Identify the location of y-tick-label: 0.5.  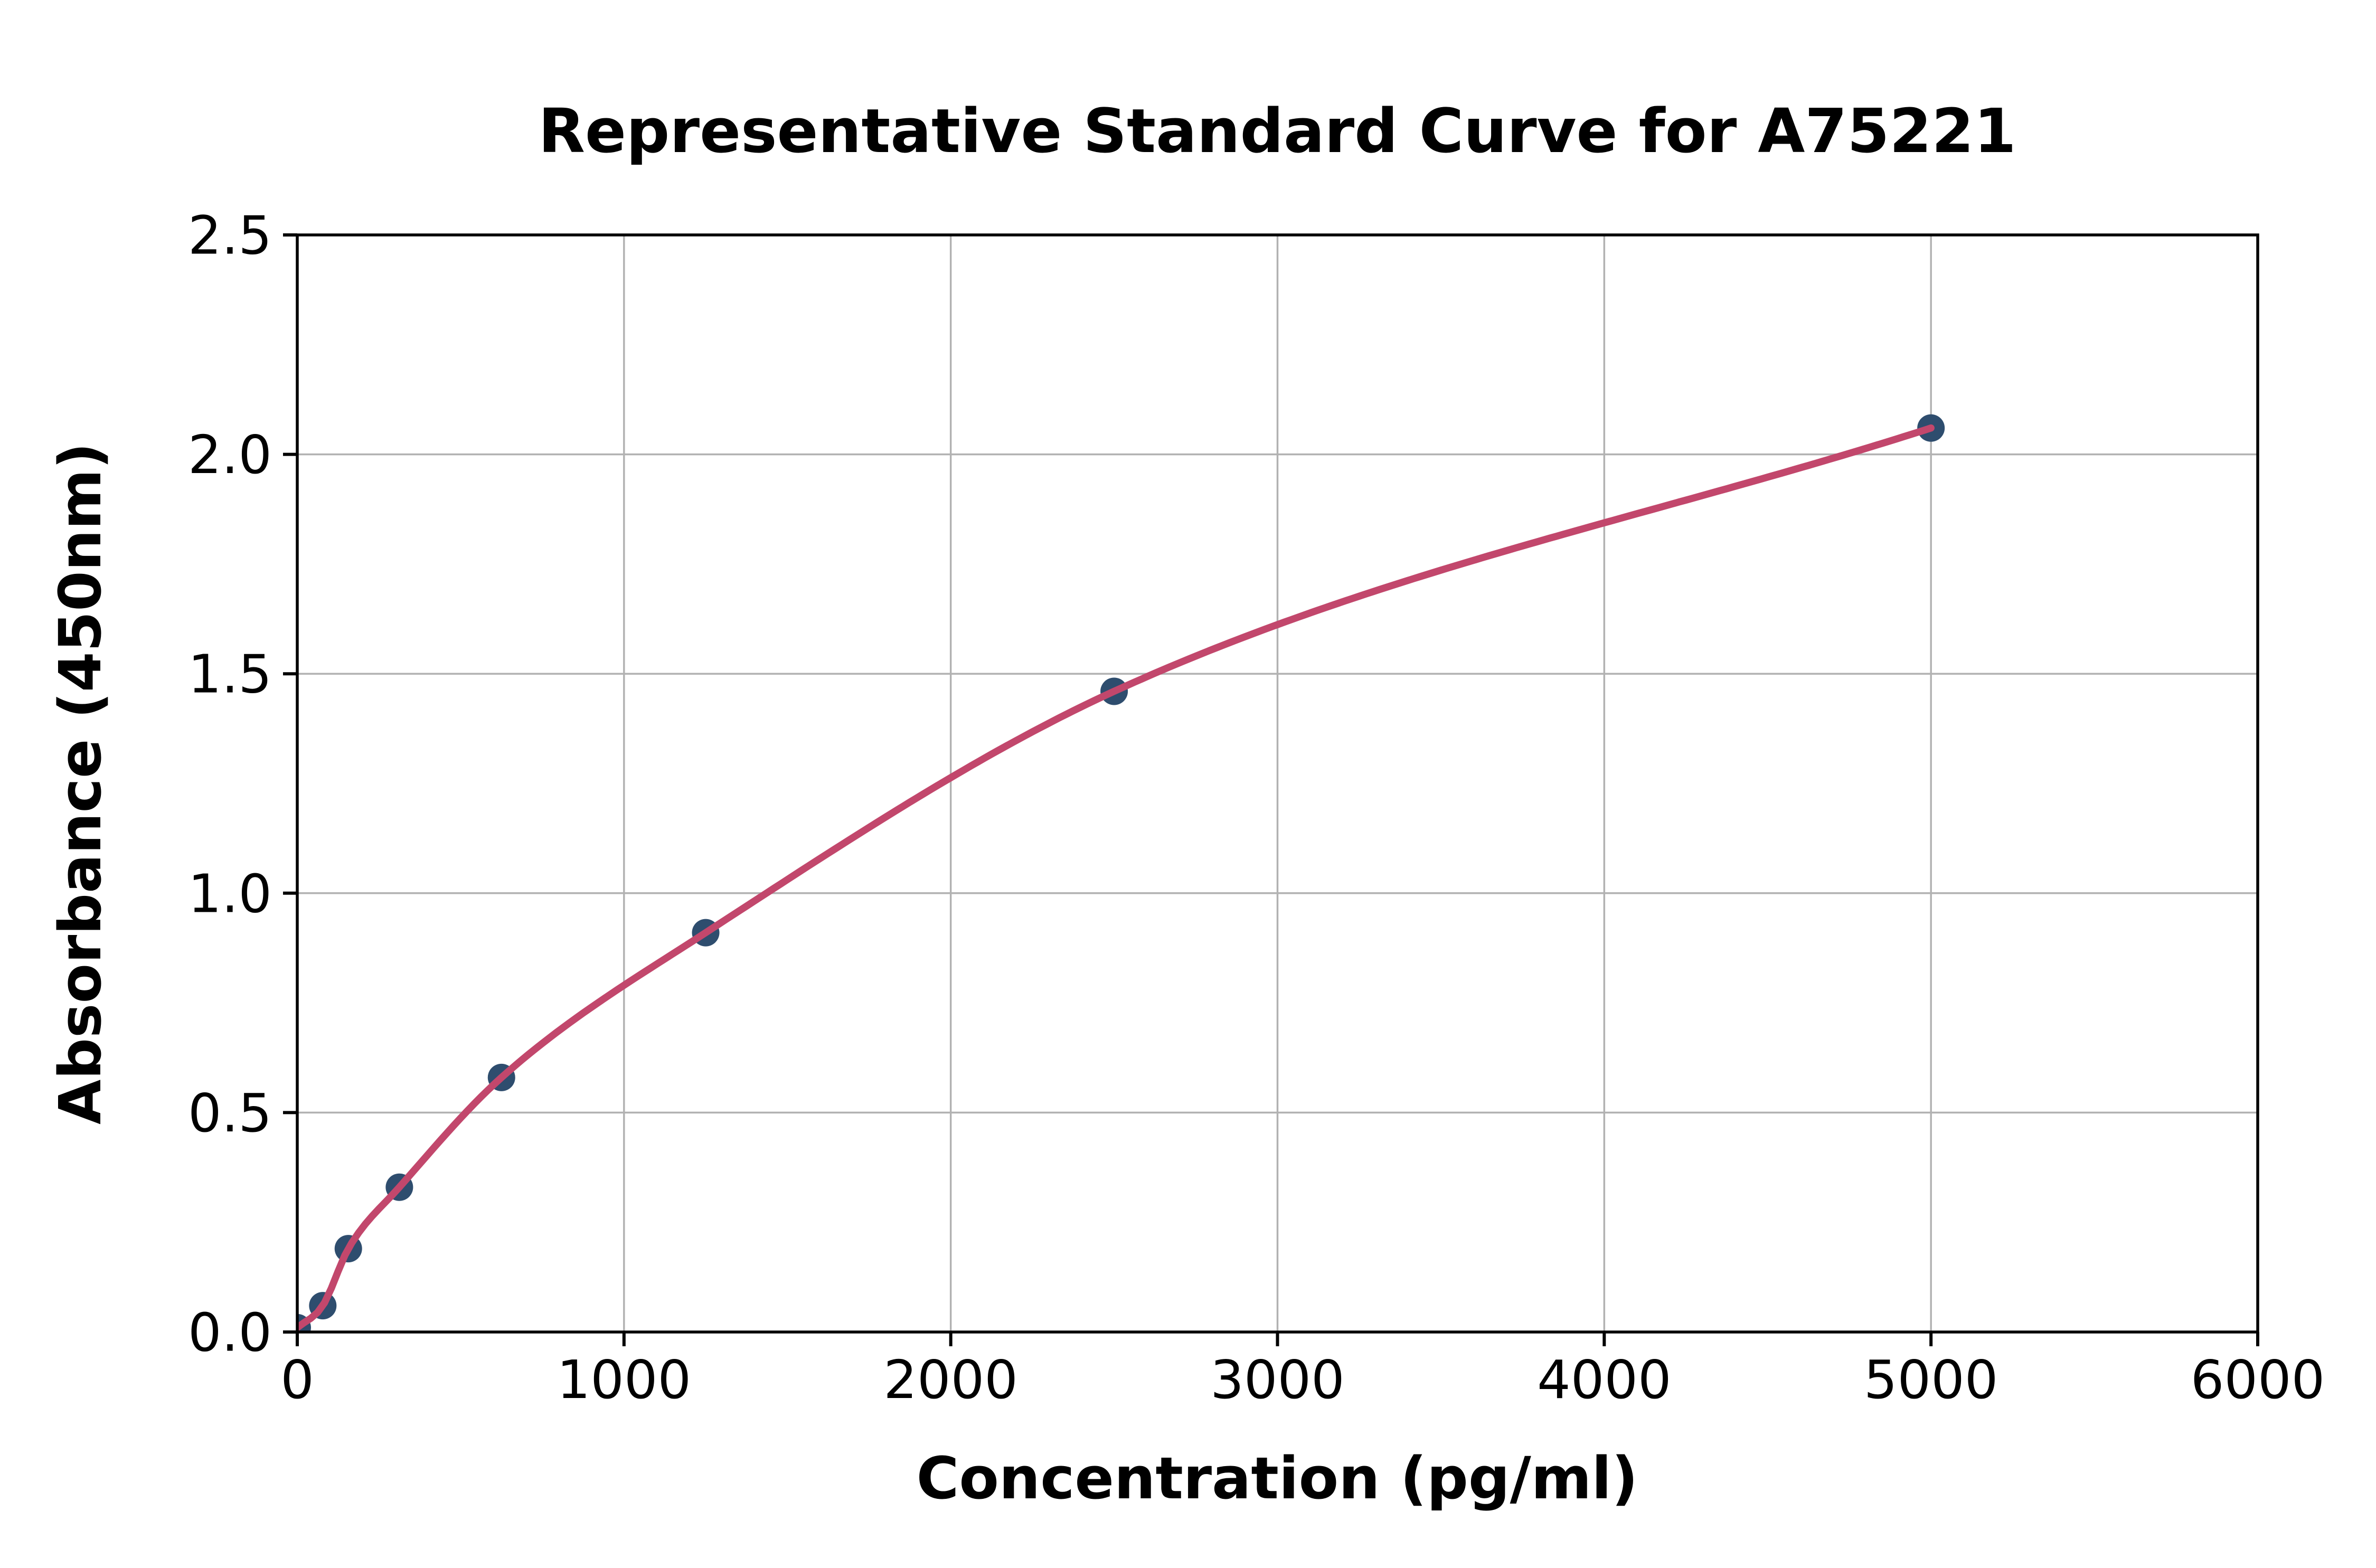
(230, 1113).